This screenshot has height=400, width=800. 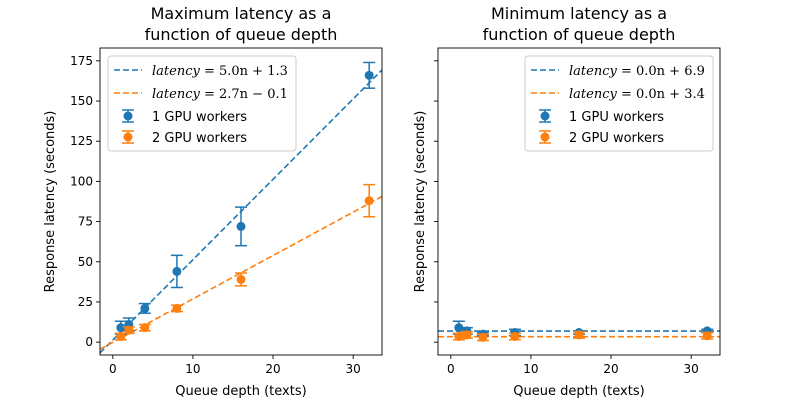 I want to click on panel-2-title-line-1: Minimum latency as a, so click(x=579, y=13).